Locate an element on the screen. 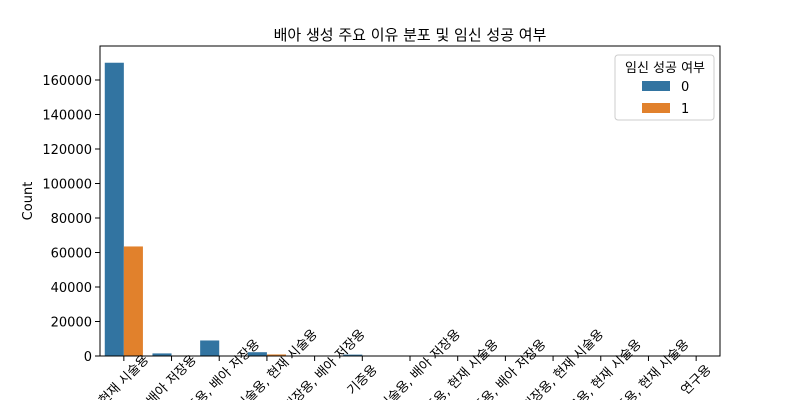 This screenshot has height=400, width=800. x-tick-label: 연구용 is located at coordinates (697, 380).